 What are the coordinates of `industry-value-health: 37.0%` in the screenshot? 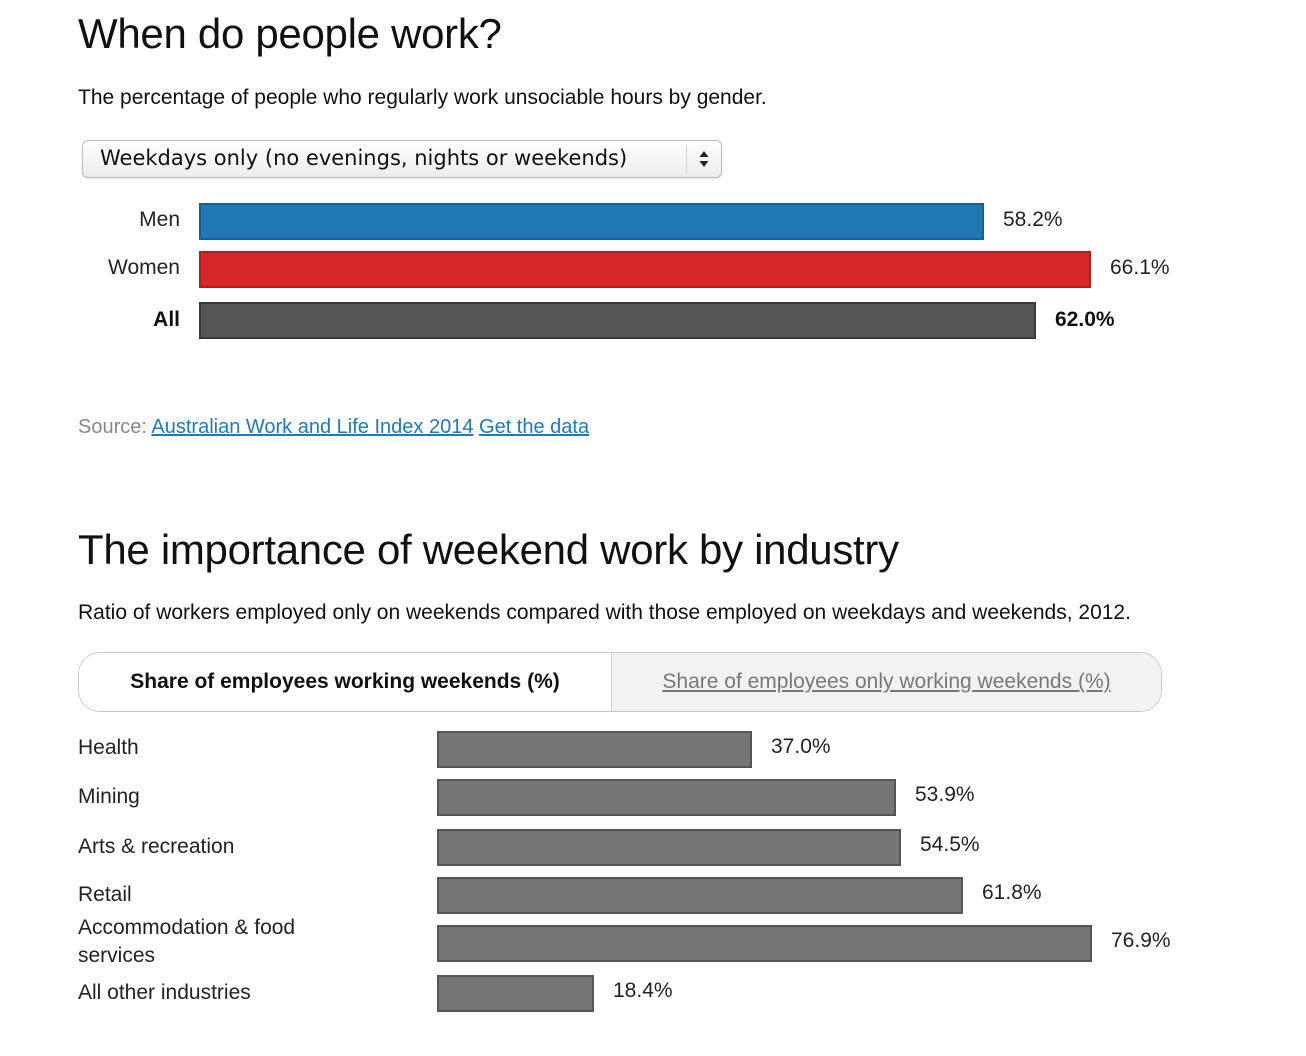 It's located at (801, 746).